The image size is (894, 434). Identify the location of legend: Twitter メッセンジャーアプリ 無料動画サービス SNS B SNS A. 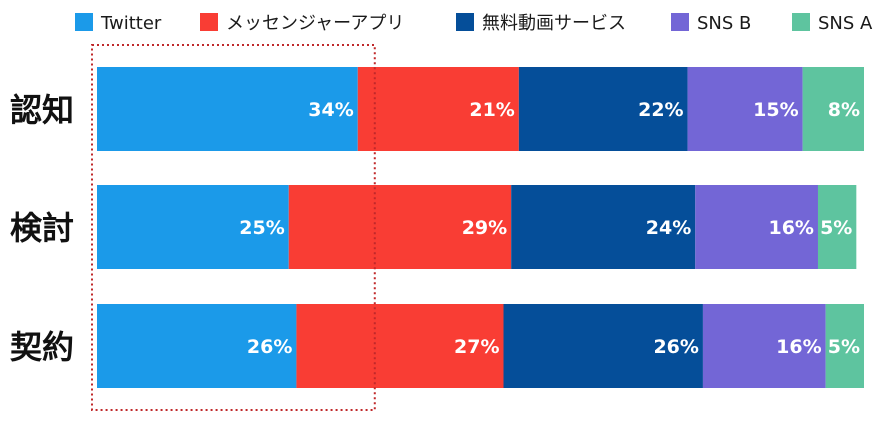
(474, 23).